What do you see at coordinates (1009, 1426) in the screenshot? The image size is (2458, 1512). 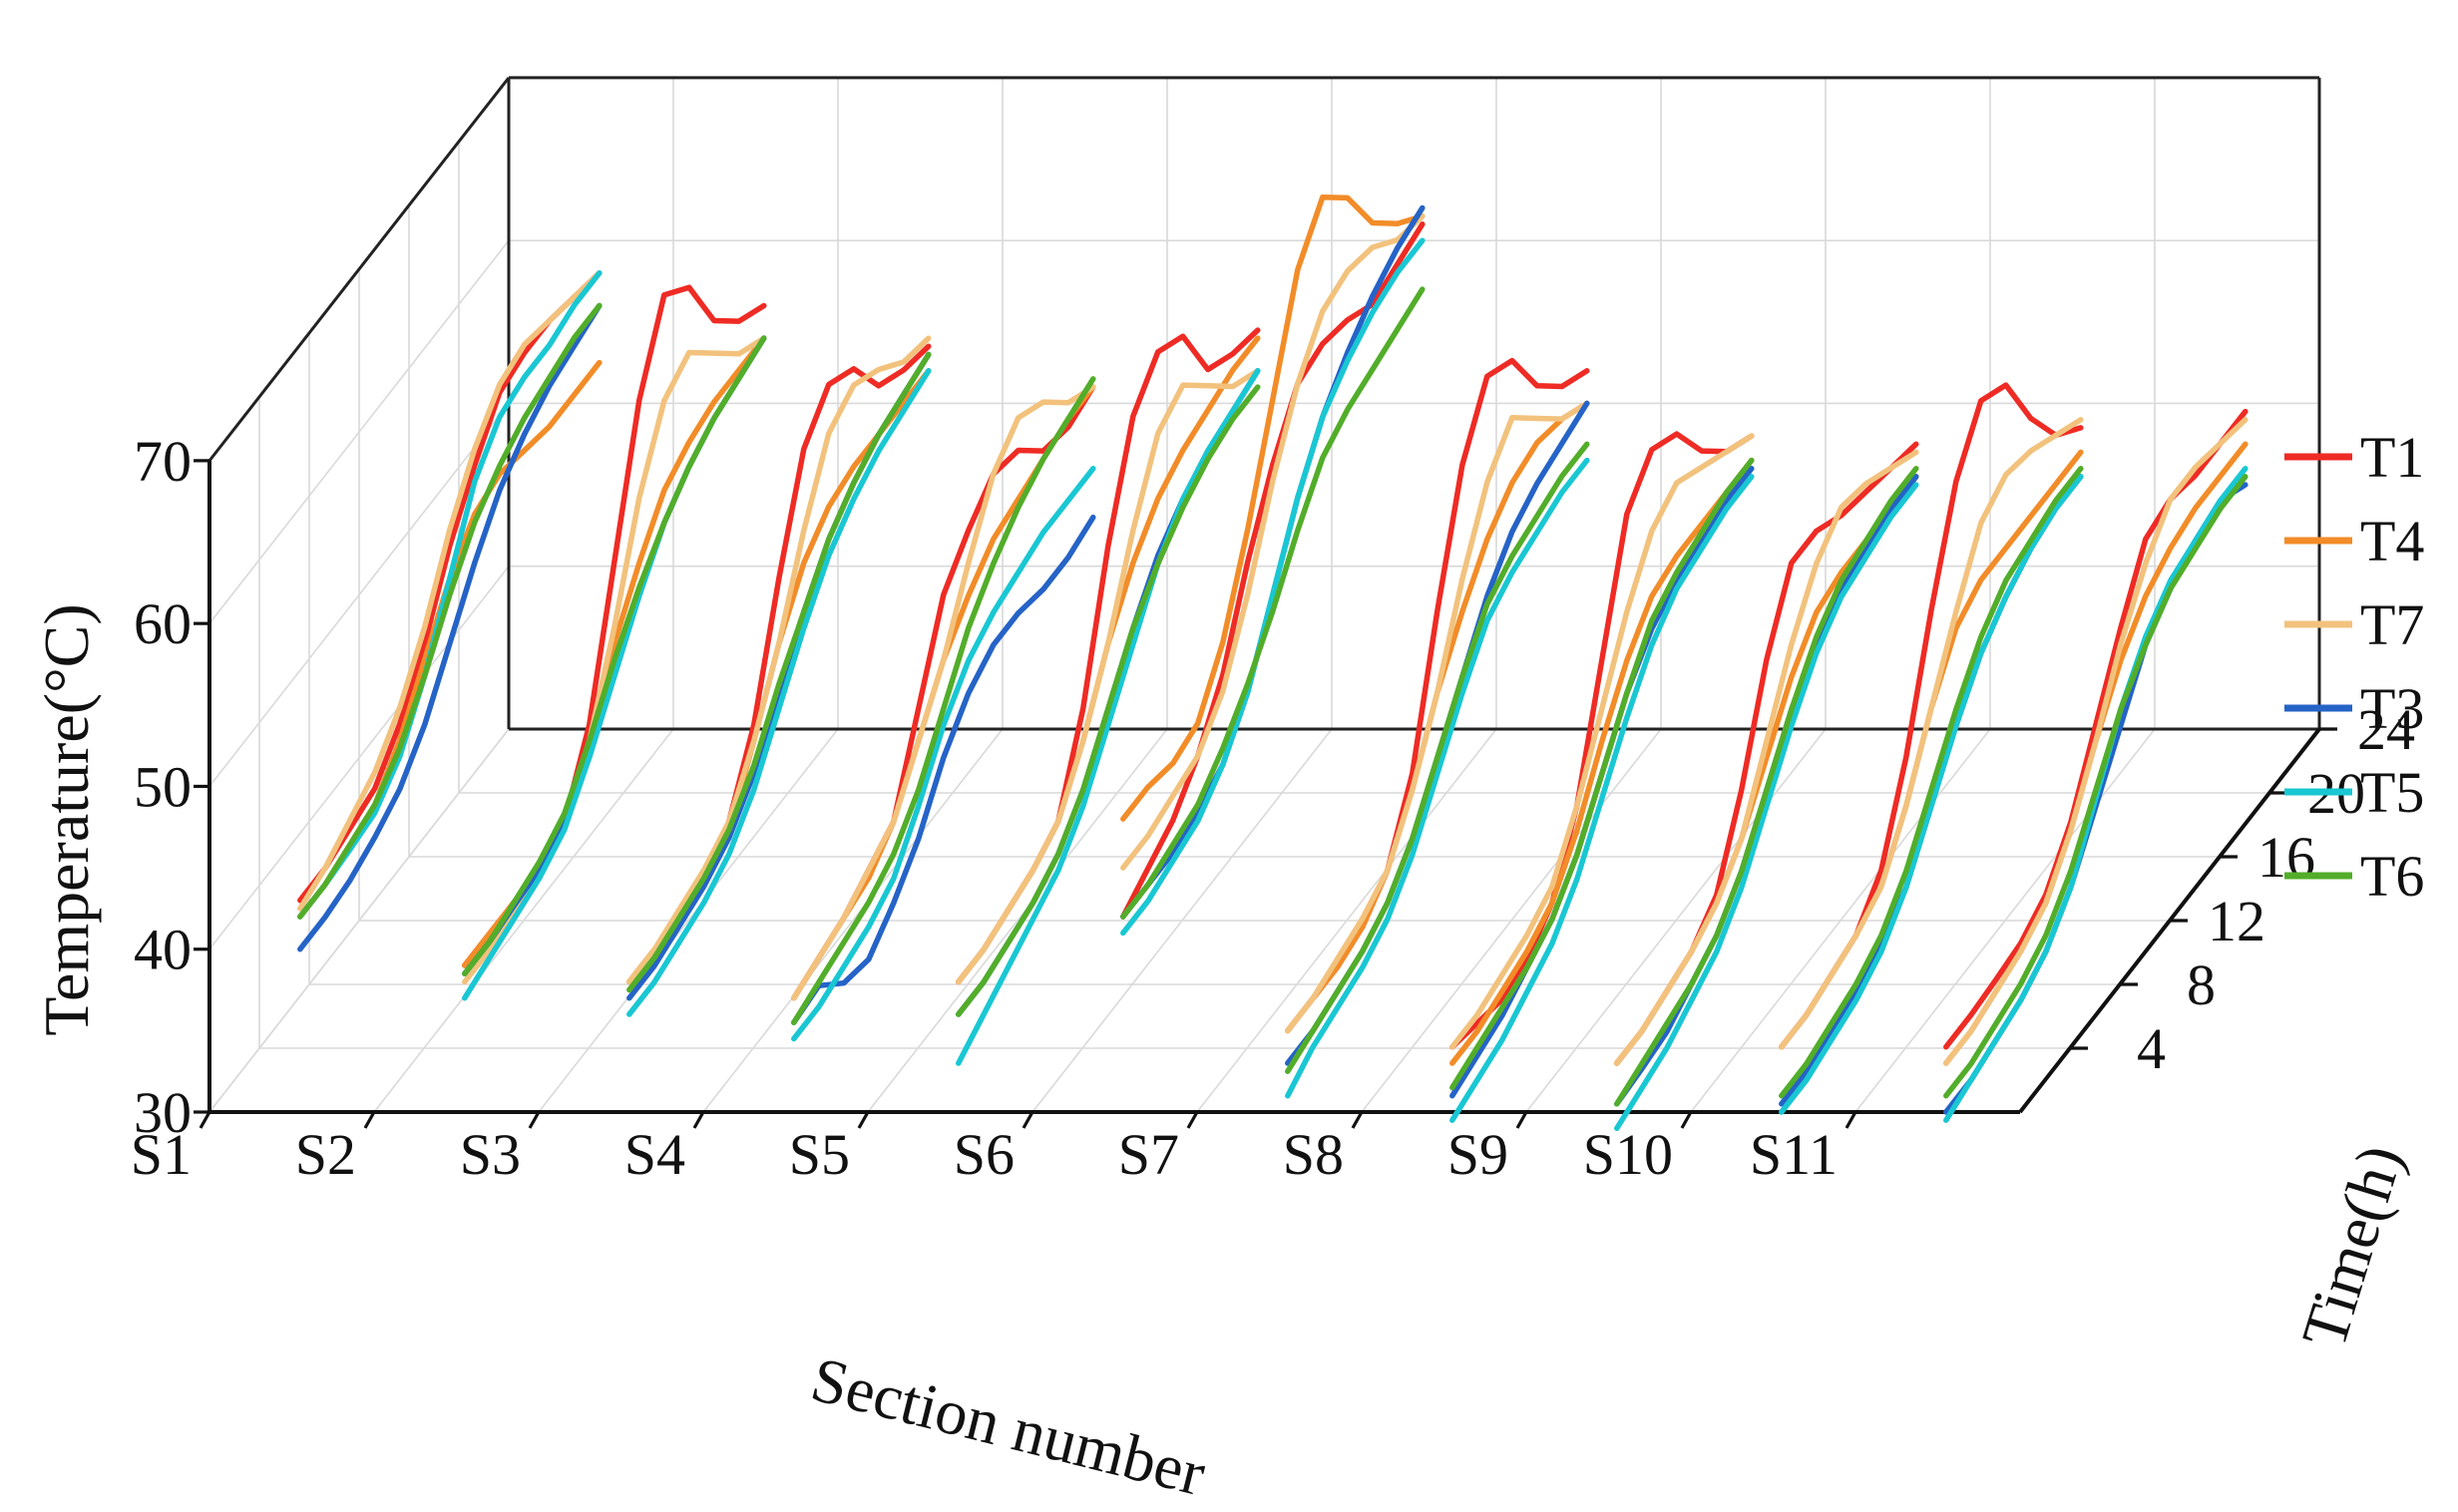 I see `x-axis-title: Section number` at bounding box center [1009, 1426].